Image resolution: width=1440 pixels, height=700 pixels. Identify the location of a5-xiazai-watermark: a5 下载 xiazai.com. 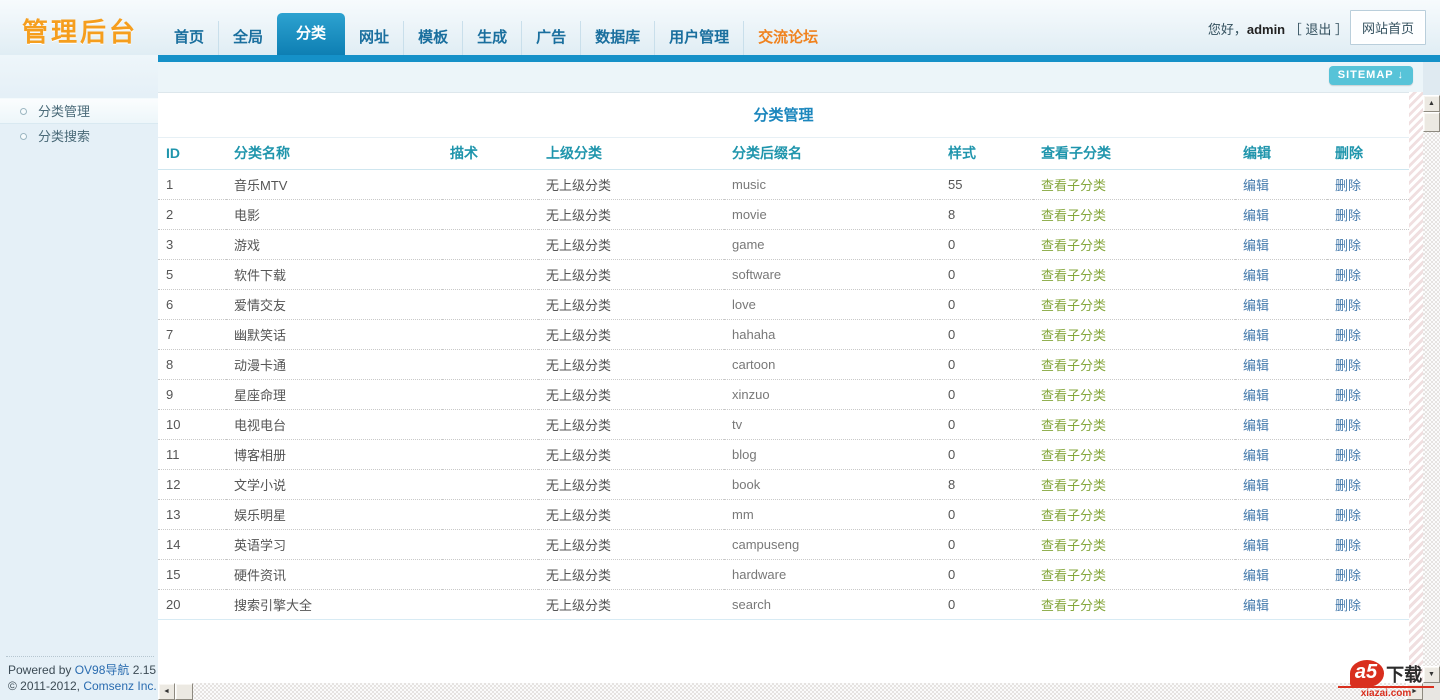
(1386, 679).